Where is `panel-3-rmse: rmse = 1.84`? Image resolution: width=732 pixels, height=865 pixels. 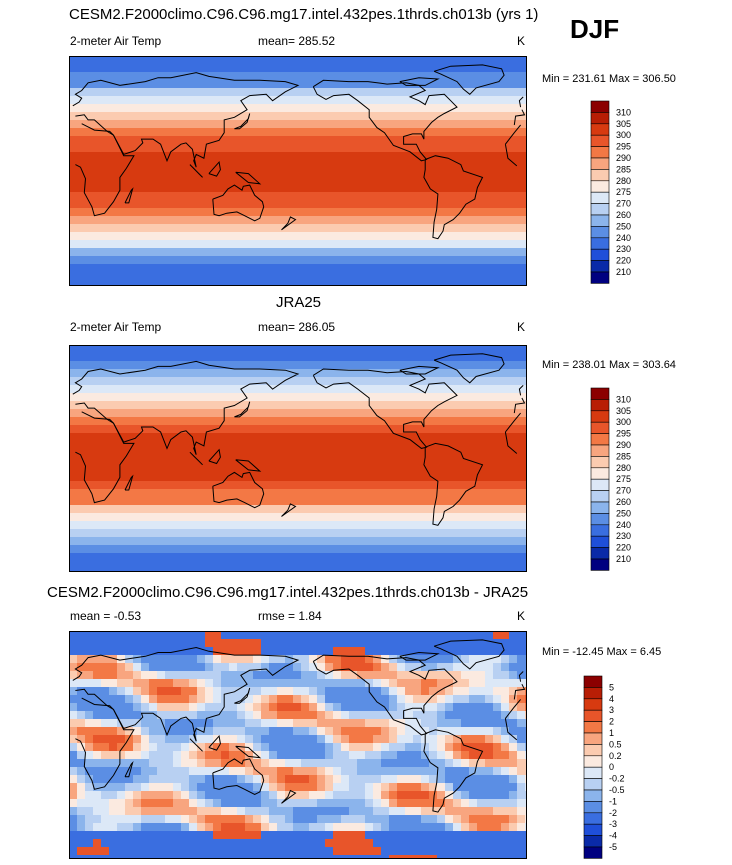 panel-3-rmse: rmse = 1.84 is located at coordinates (290, 616).